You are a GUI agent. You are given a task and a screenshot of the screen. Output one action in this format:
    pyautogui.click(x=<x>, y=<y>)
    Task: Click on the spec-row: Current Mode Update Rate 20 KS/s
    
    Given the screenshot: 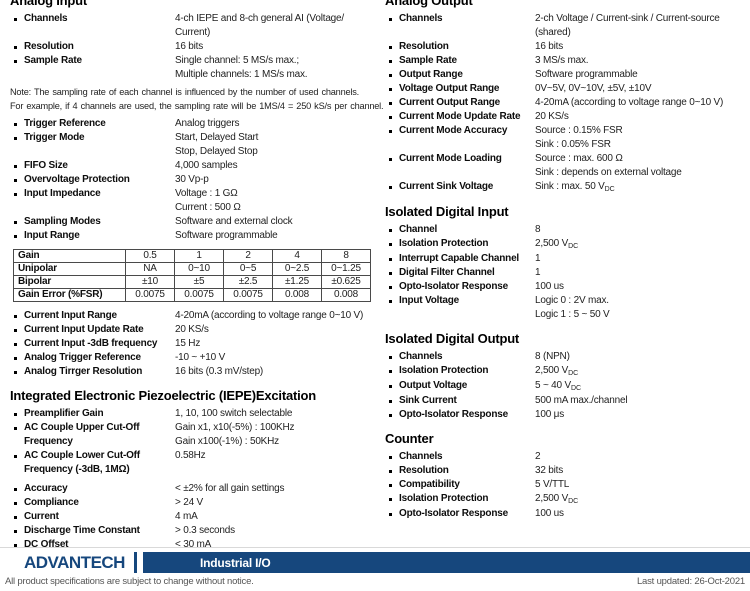 What is the action you would take?
    pyautogui.click(x=565, y=117)
    